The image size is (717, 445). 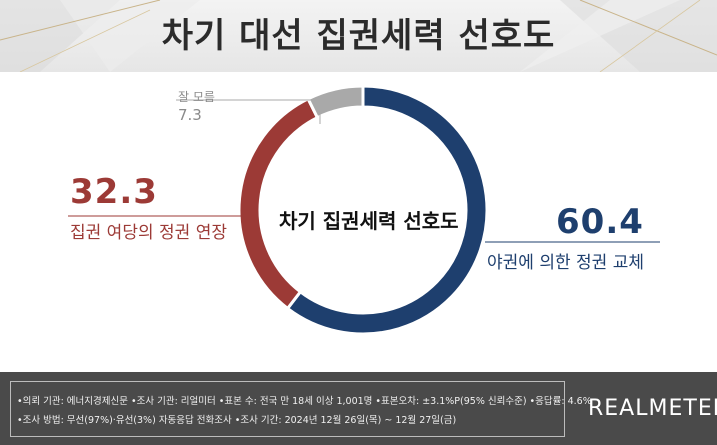 What do you see at coordinates (190, 115) in the screenshot?
I see `value-label-unknown: 7.3` at bounding box center [190, 115].